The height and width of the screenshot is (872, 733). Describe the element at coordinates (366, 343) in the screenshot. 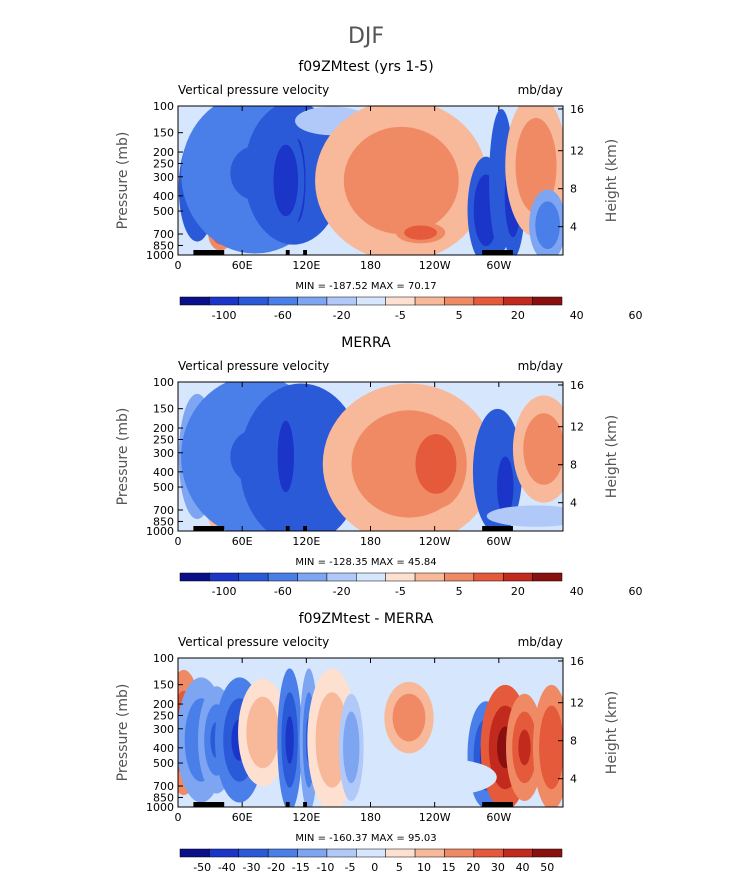

I see `panel-title: MERRA` at that location.